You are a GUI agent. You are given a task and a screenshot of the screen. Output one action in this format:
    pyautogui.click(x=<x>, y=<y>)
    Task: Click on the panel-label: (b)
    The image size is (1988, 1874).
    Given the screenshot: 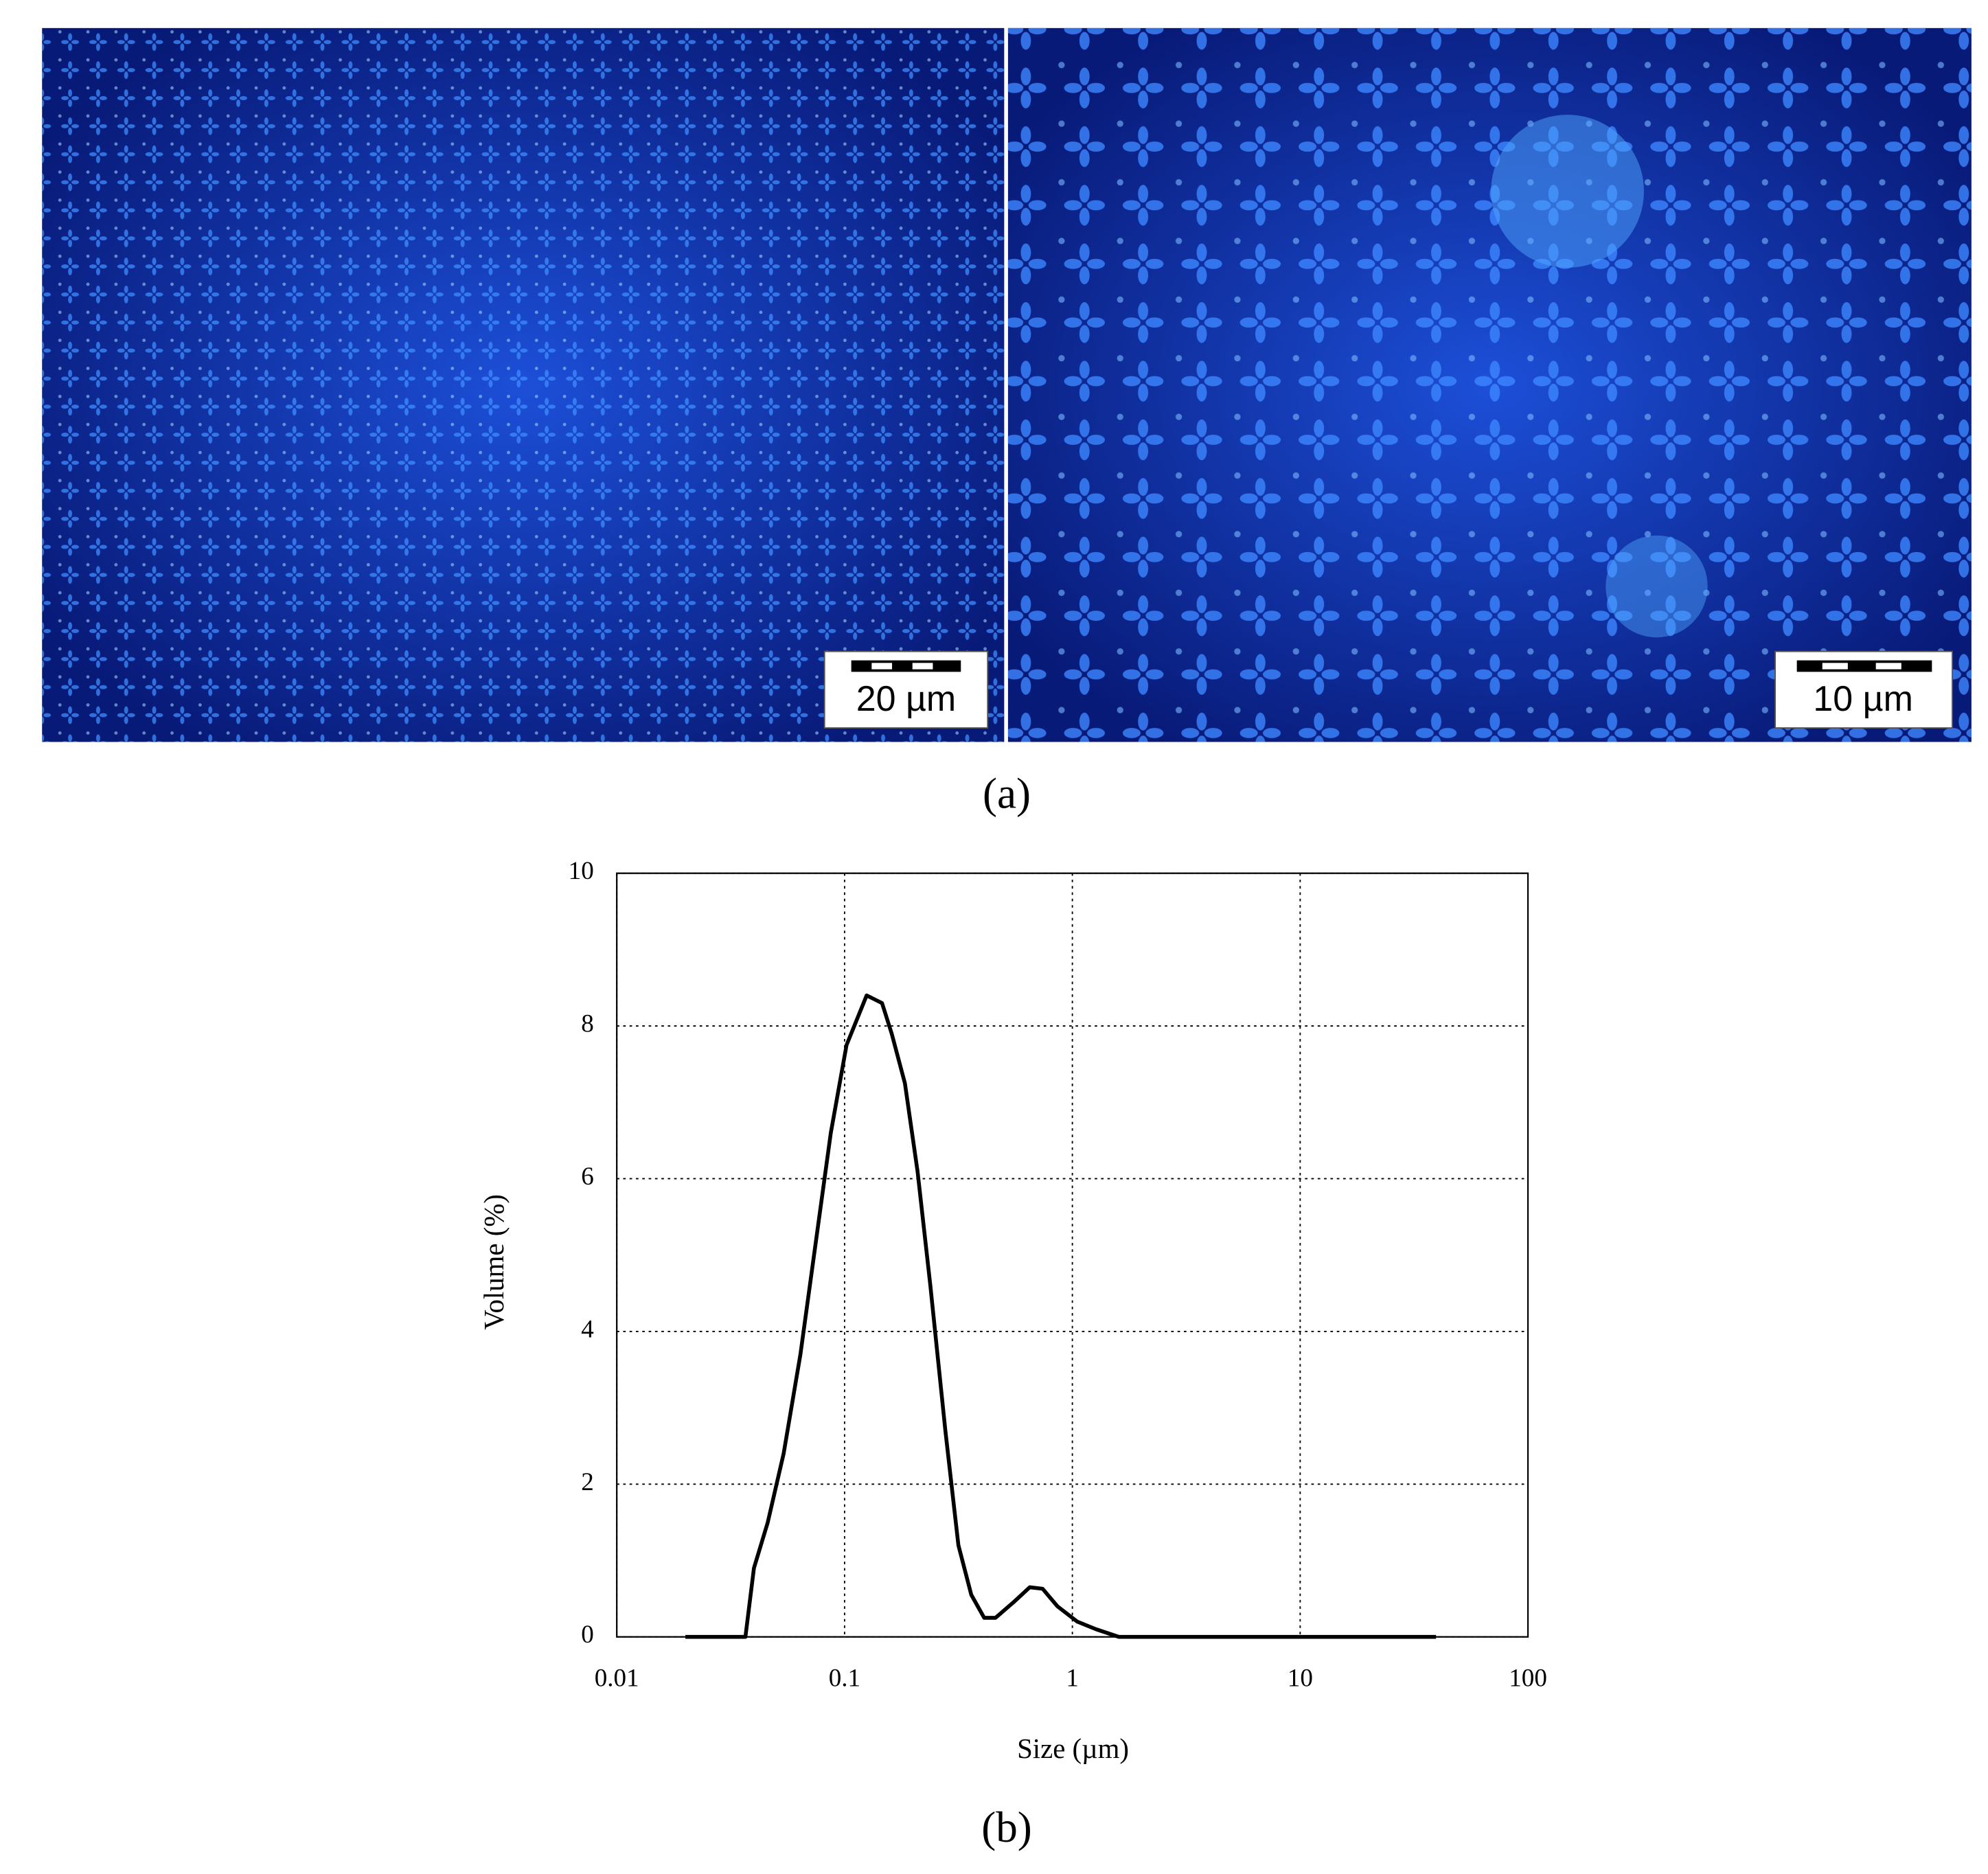 What is the action you would take?
    pyautogui.click(x=1006, y=1827)
    